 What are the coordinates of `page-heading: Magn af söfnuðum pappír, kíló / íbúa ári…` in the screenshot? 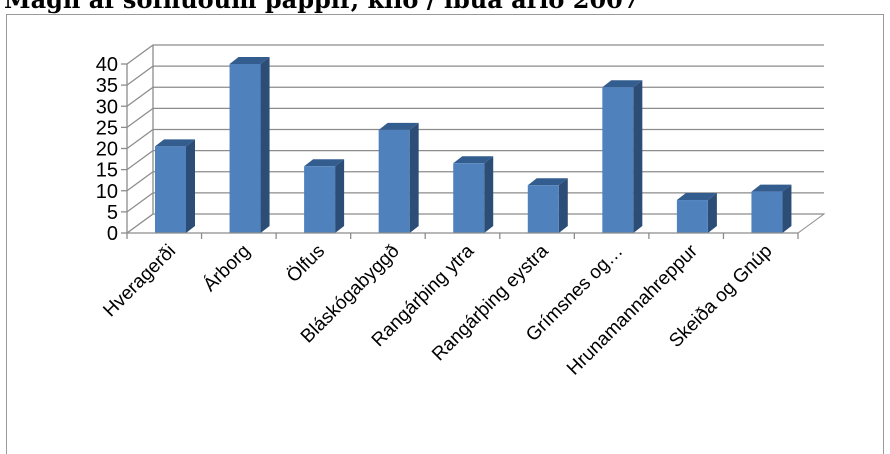 It's located at (322, 7).